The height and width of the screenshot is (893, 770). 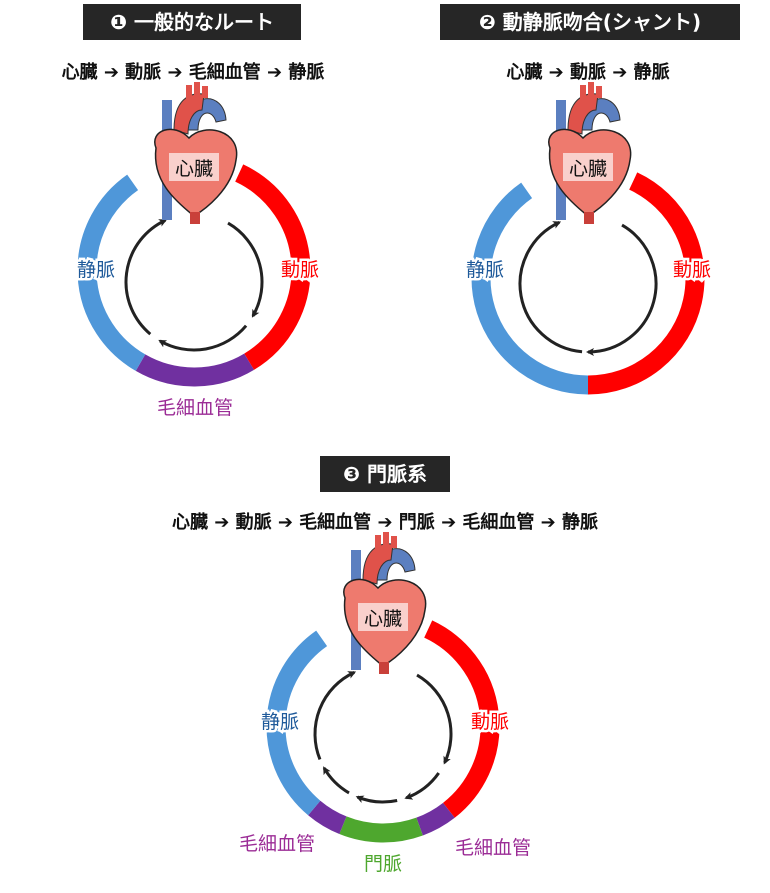 I want to click on portal-segment, so click(x=381, y=829).